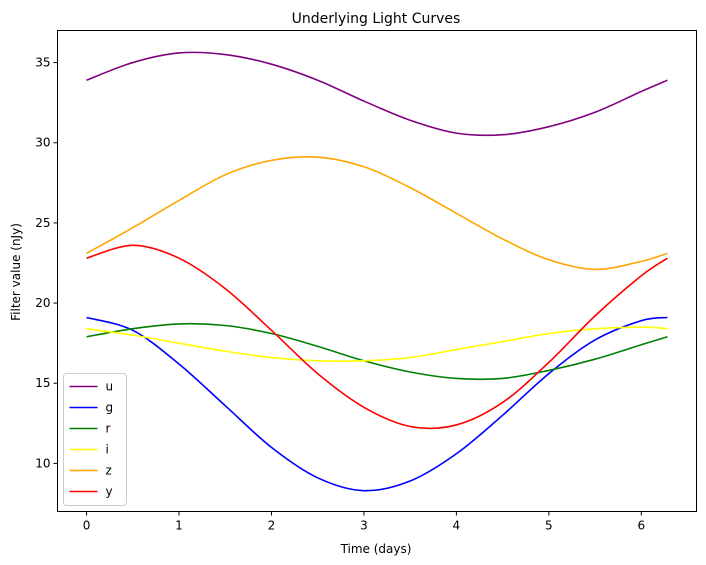 The image size is (706, 565). What do you see at coordinates (377, 94) in the screenshot?
I see `series-line-u` at bounding box center [377, 94].